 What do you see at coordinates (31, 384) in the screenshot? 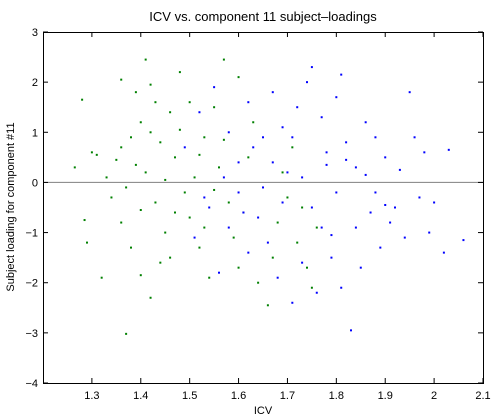
I see `y-tick-label: −4` at bounding box center [31, 384].